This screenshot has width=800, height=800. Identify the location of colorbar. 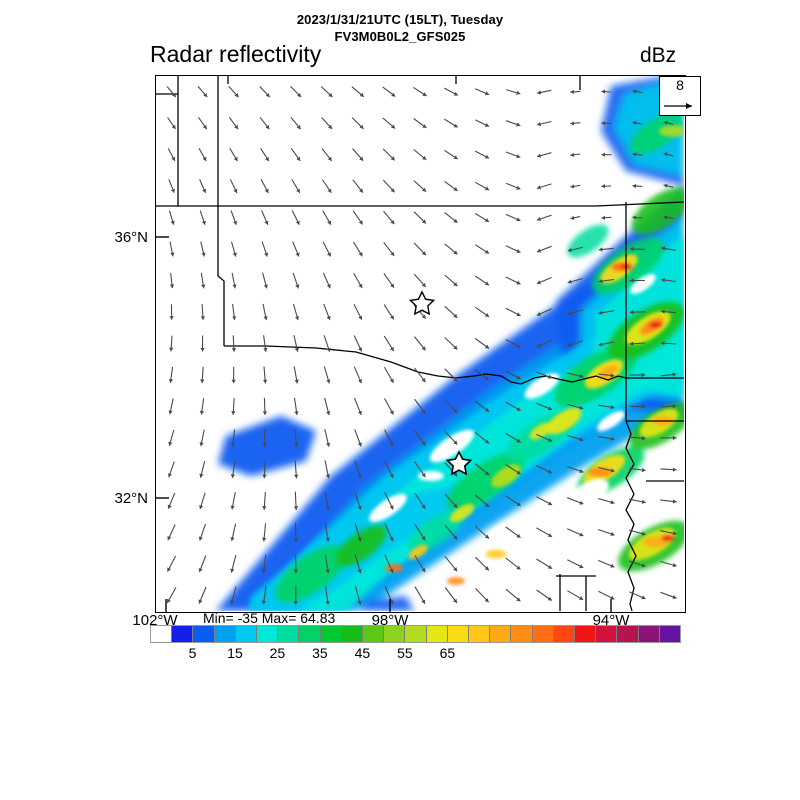
(415, 634).